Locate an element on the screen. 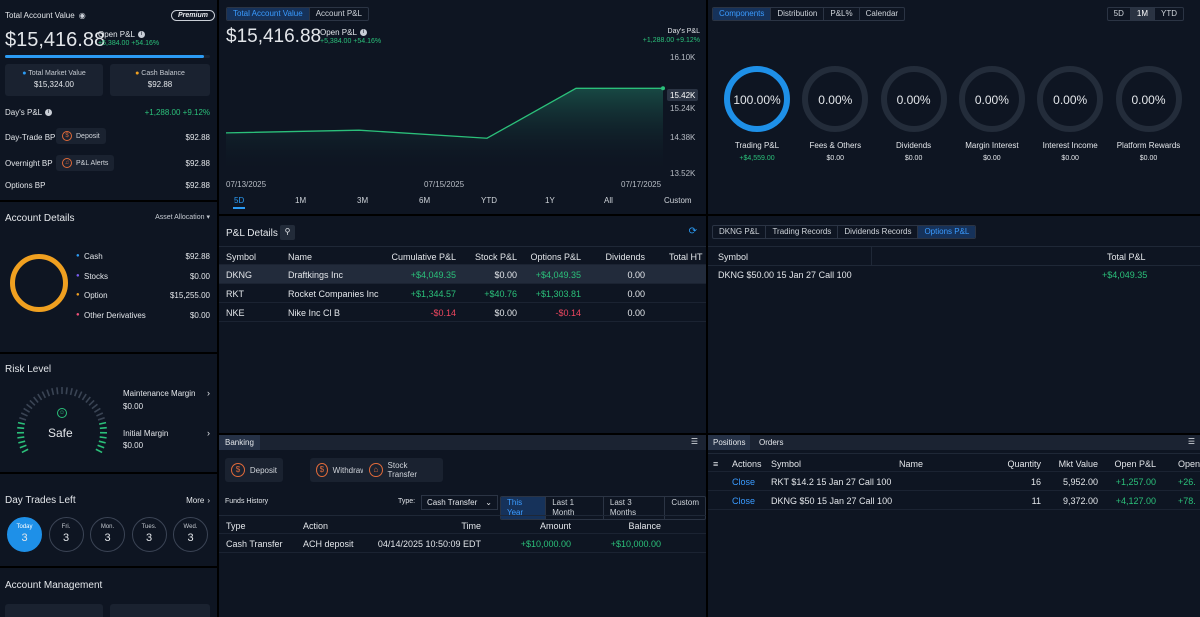 This screenshot has height=617, width=1200. stock-transfer-button: ⌂ Stock Transfer is located at coordinates (403, 470).